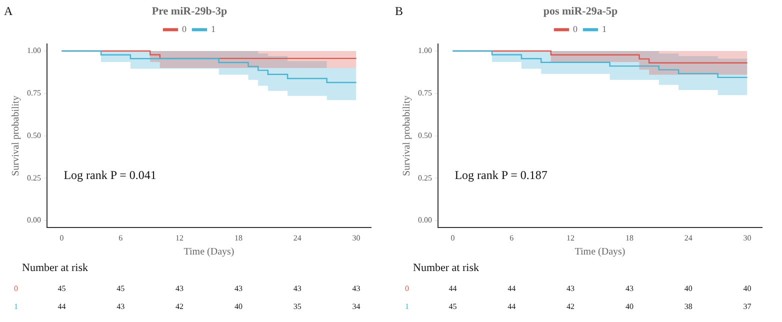 This screenshot has height=322, width=782. Describe the element at coordinates (501, 176) in the screenshot. I see `annotation: Log rank P = 0.187` at that location.